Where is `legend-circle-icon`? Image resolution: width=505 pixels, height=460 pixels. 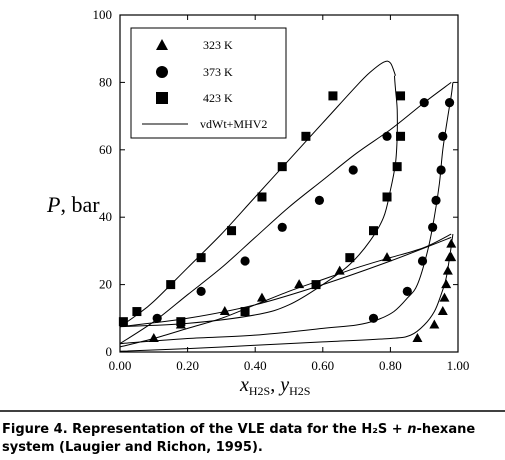 legend-circle-icon is located at coordinates (162, 72).